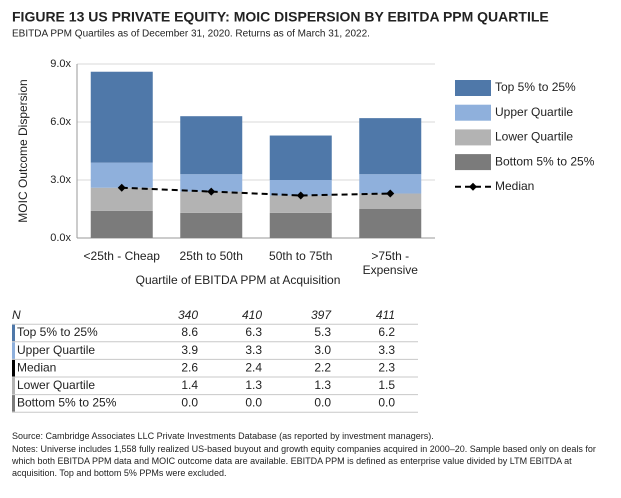  I want to click on row-label: Top 5% to 25%, so click(57, 332).